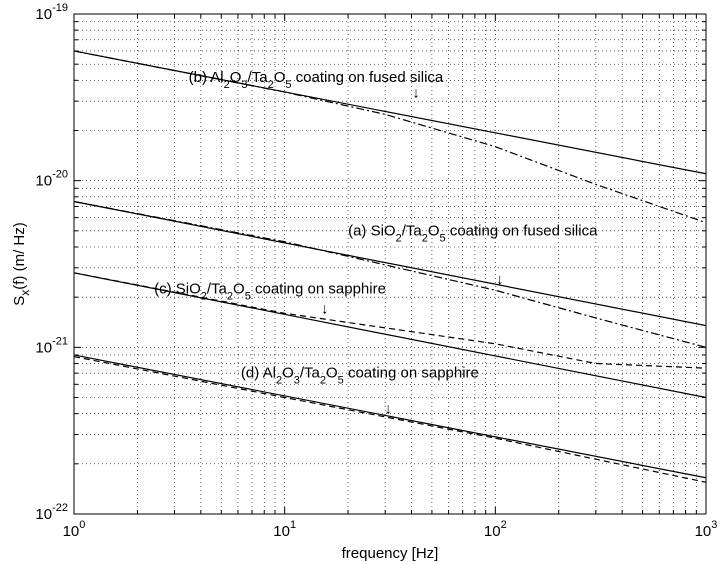 The height and width of the screenshot is (565, 720). What do you see at coordinates (284, 529) in the screenshot?
I see `x-tick-label: 10¹` at bounding box center [284, 529].